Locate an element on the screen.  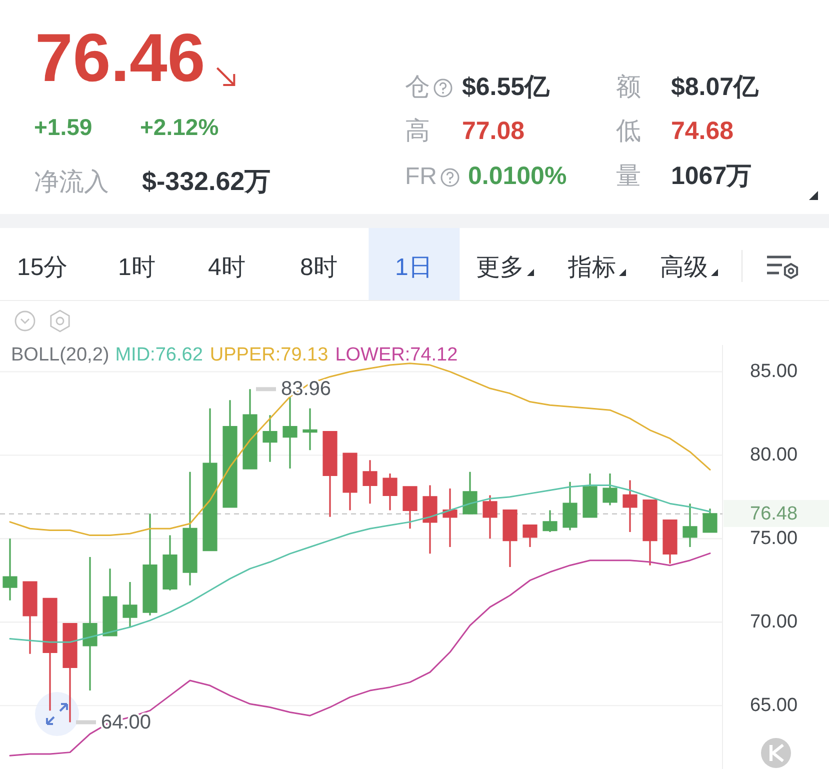
text: 额 is located at coordinates (628, 87).